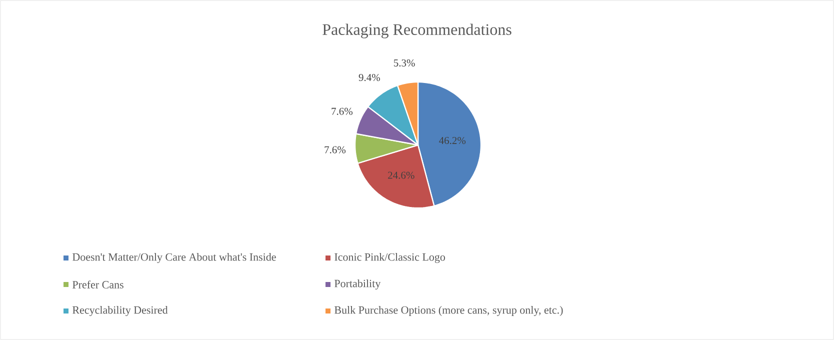 This screenshot has width=834, height=340. Describe the element at coordinates (369, 78) in the screenshot. I see `data-label: 9.4%` at that location.